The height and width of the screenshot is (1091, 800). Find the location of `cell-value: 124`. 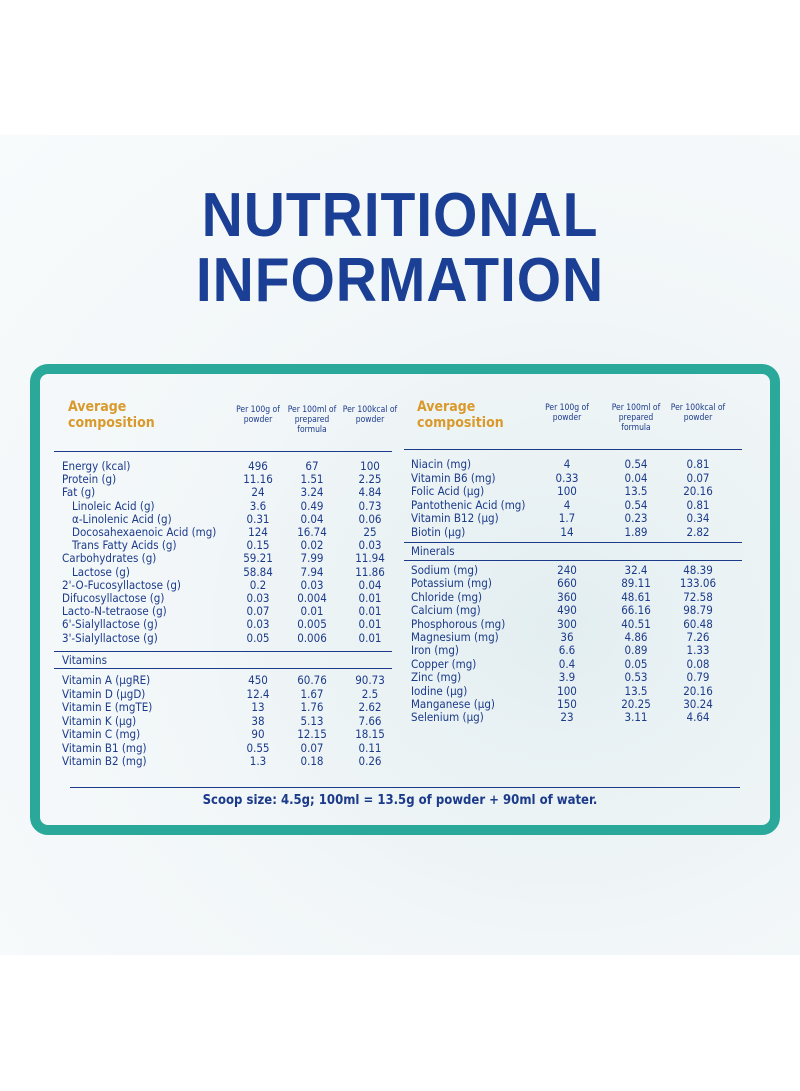

cell-value: 124 is located at coordinates (258, 532).